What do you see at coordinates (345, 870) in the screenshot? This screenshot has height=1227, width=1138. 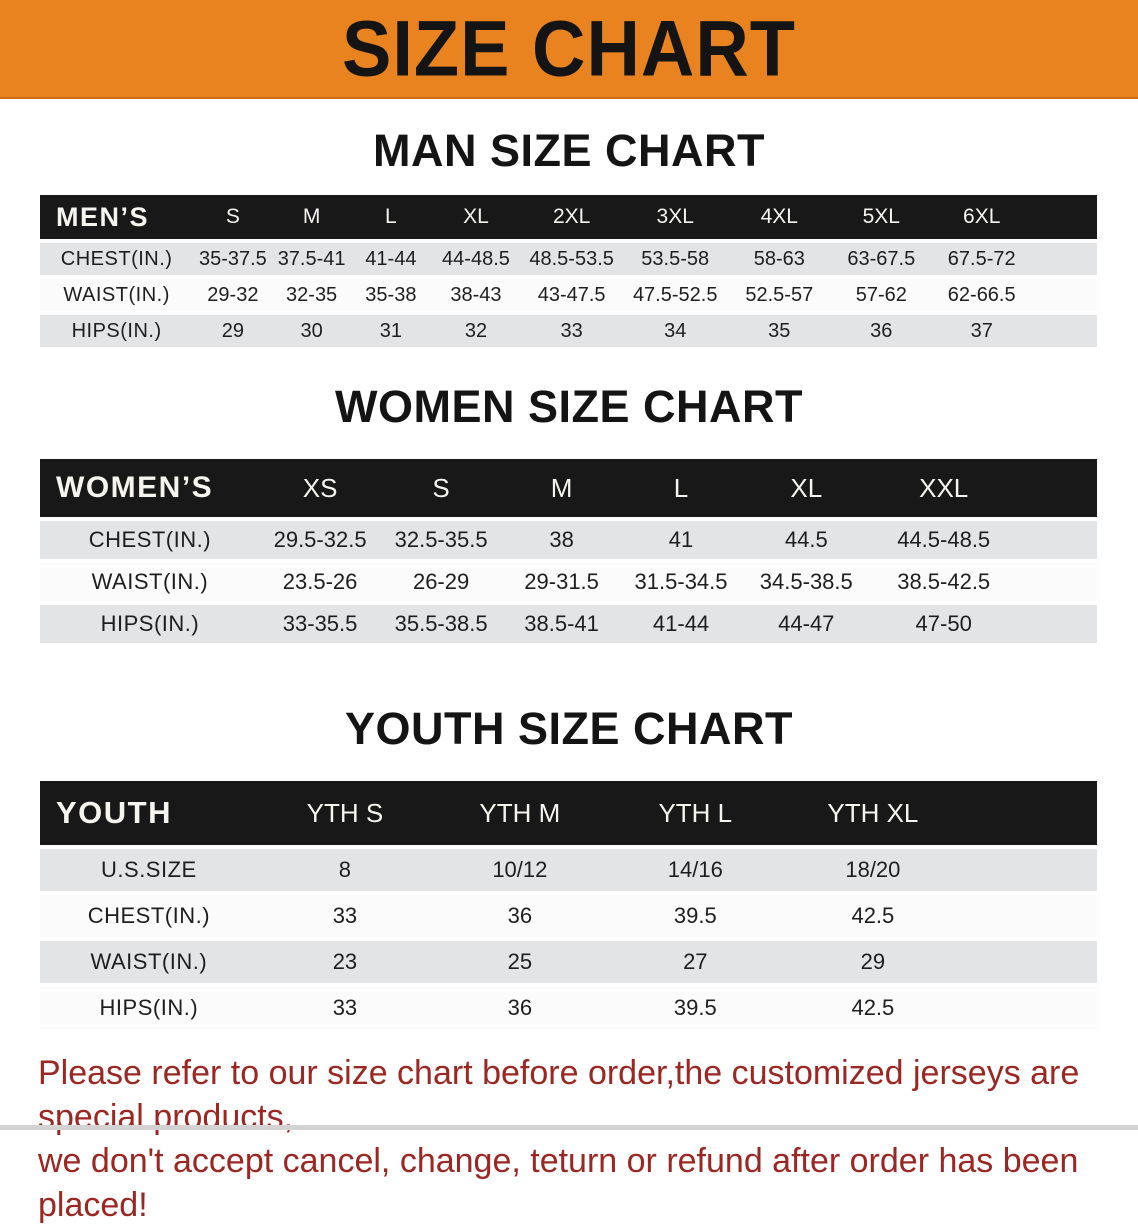 I see `size-value: 8` at bounding box center [345, 870].